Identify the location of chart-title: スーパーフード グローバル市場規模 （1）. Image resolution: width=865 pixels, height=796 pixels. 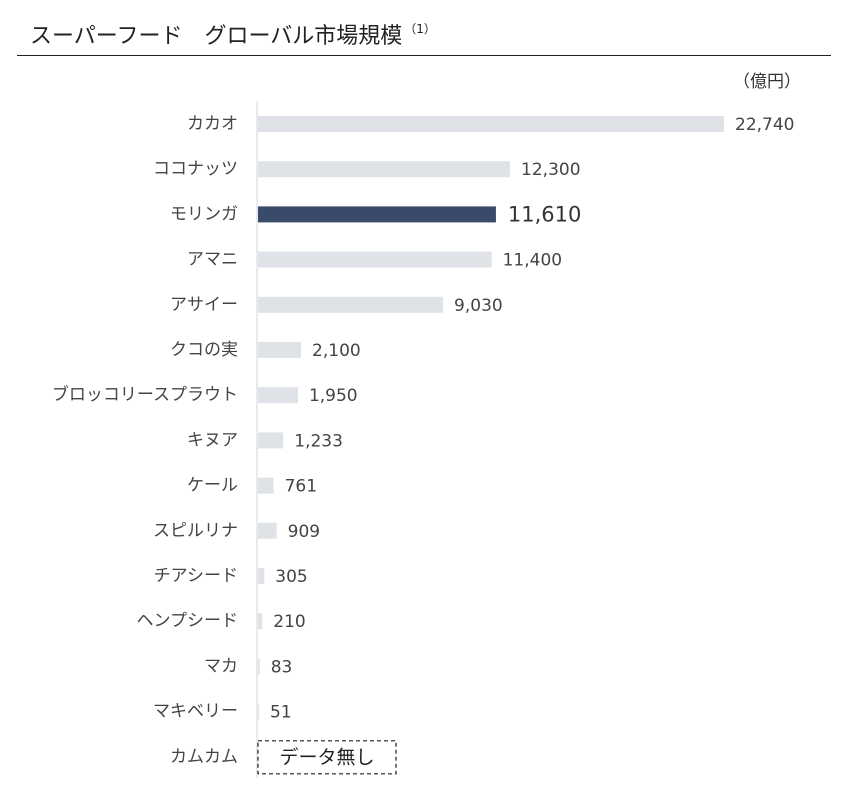
(233, 34).